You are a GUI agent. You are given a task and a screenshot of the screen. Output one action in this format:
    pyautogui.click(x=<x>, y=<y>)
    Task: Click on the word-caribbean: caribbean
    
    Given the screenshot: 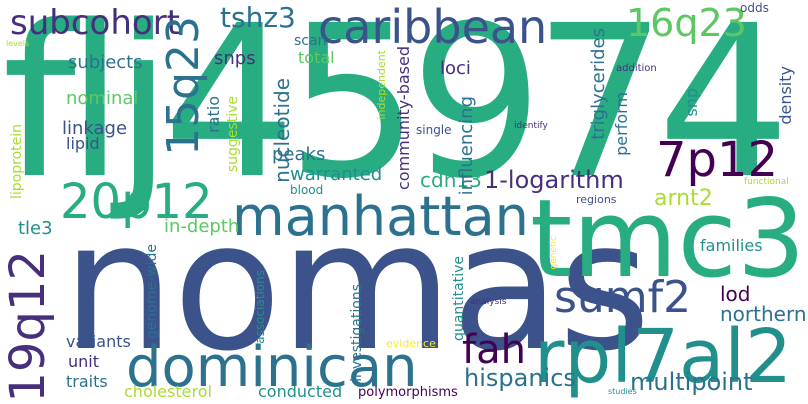 What is the action you would take?
    pyautogui.click(x=433, y=27)
    